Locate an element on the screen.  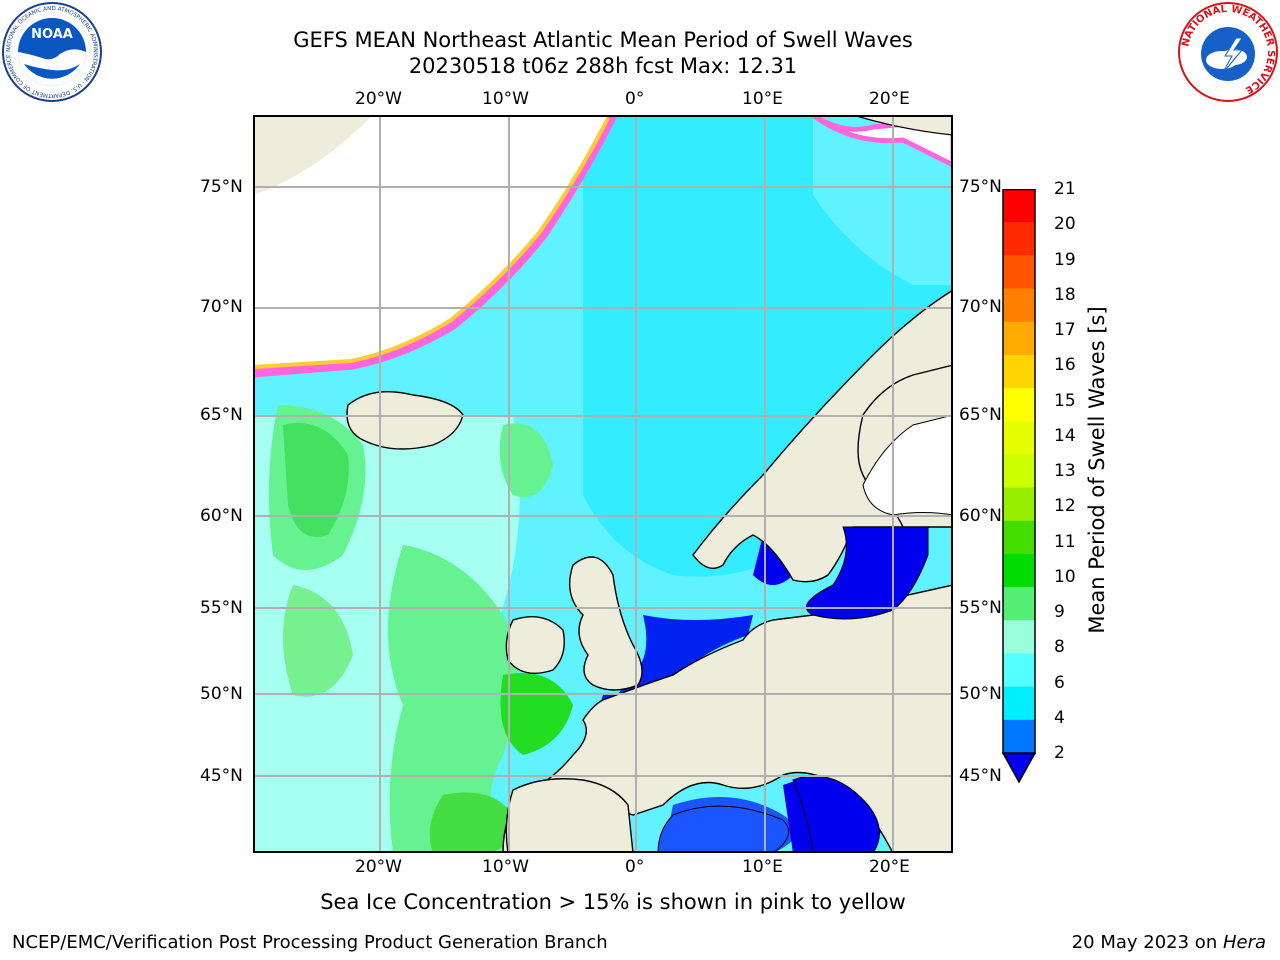
north-sea-short-period is located at coordinates (683, 660).